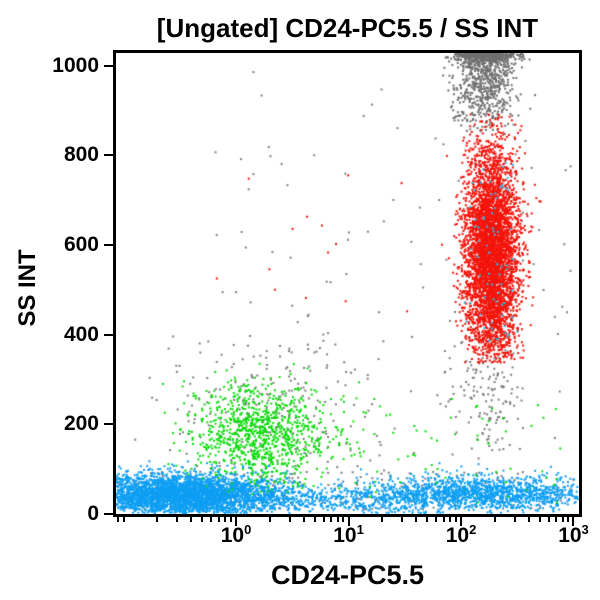 The image size is (600, 600). What do you see at coordinates (347, 28) in the screenshot?
I see `plot-title: [Ungated] CD24-PC5.5 / SS INT` at bounding box center [347, 28].